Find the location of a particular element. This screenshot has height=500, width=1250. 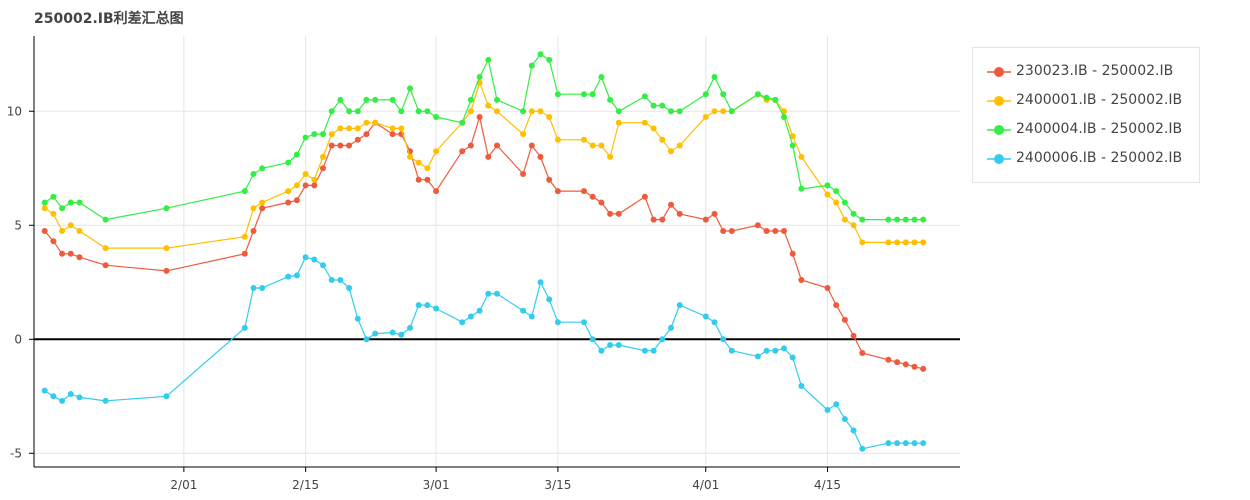

legend-item: 2400006.IB - 250002.IB is located at coordinates (1090, 159).